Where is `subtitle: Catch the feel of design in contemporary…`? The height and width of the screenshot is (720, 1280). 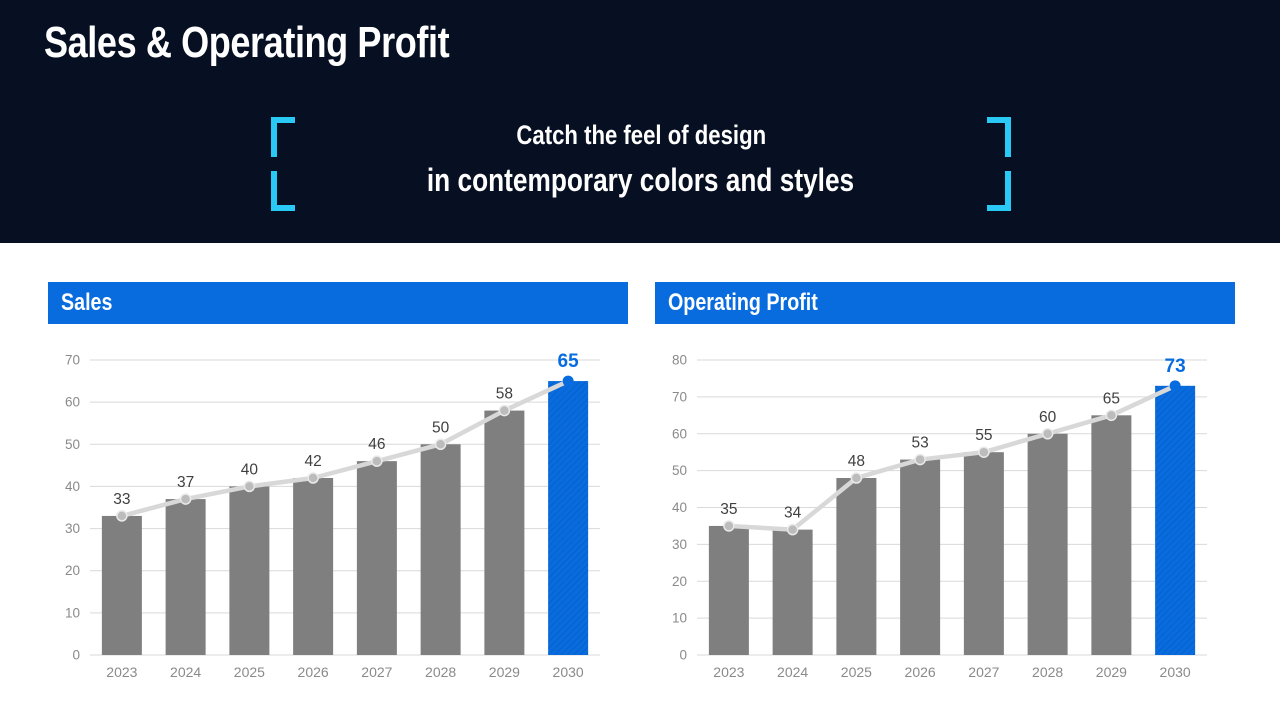 subtitle: Catch the feel of design in contemporary… is located at coordinates (641, 157).